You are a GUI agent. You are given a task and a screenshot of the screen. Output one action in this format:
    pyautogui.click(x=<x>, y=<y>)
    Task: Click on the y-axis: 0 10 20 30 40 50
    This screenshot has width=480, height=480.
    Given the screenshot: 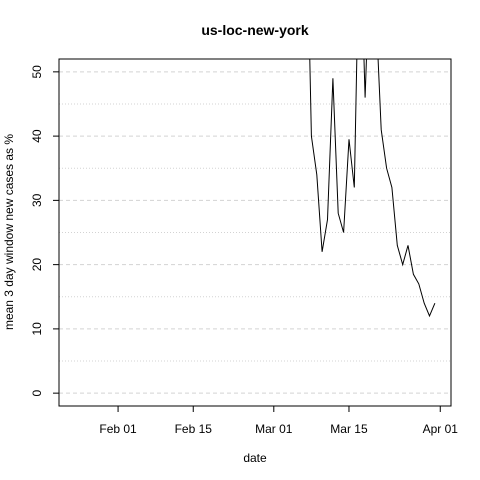 What is the action you would take?
    pyautogui.click(x=44, y=230)
    